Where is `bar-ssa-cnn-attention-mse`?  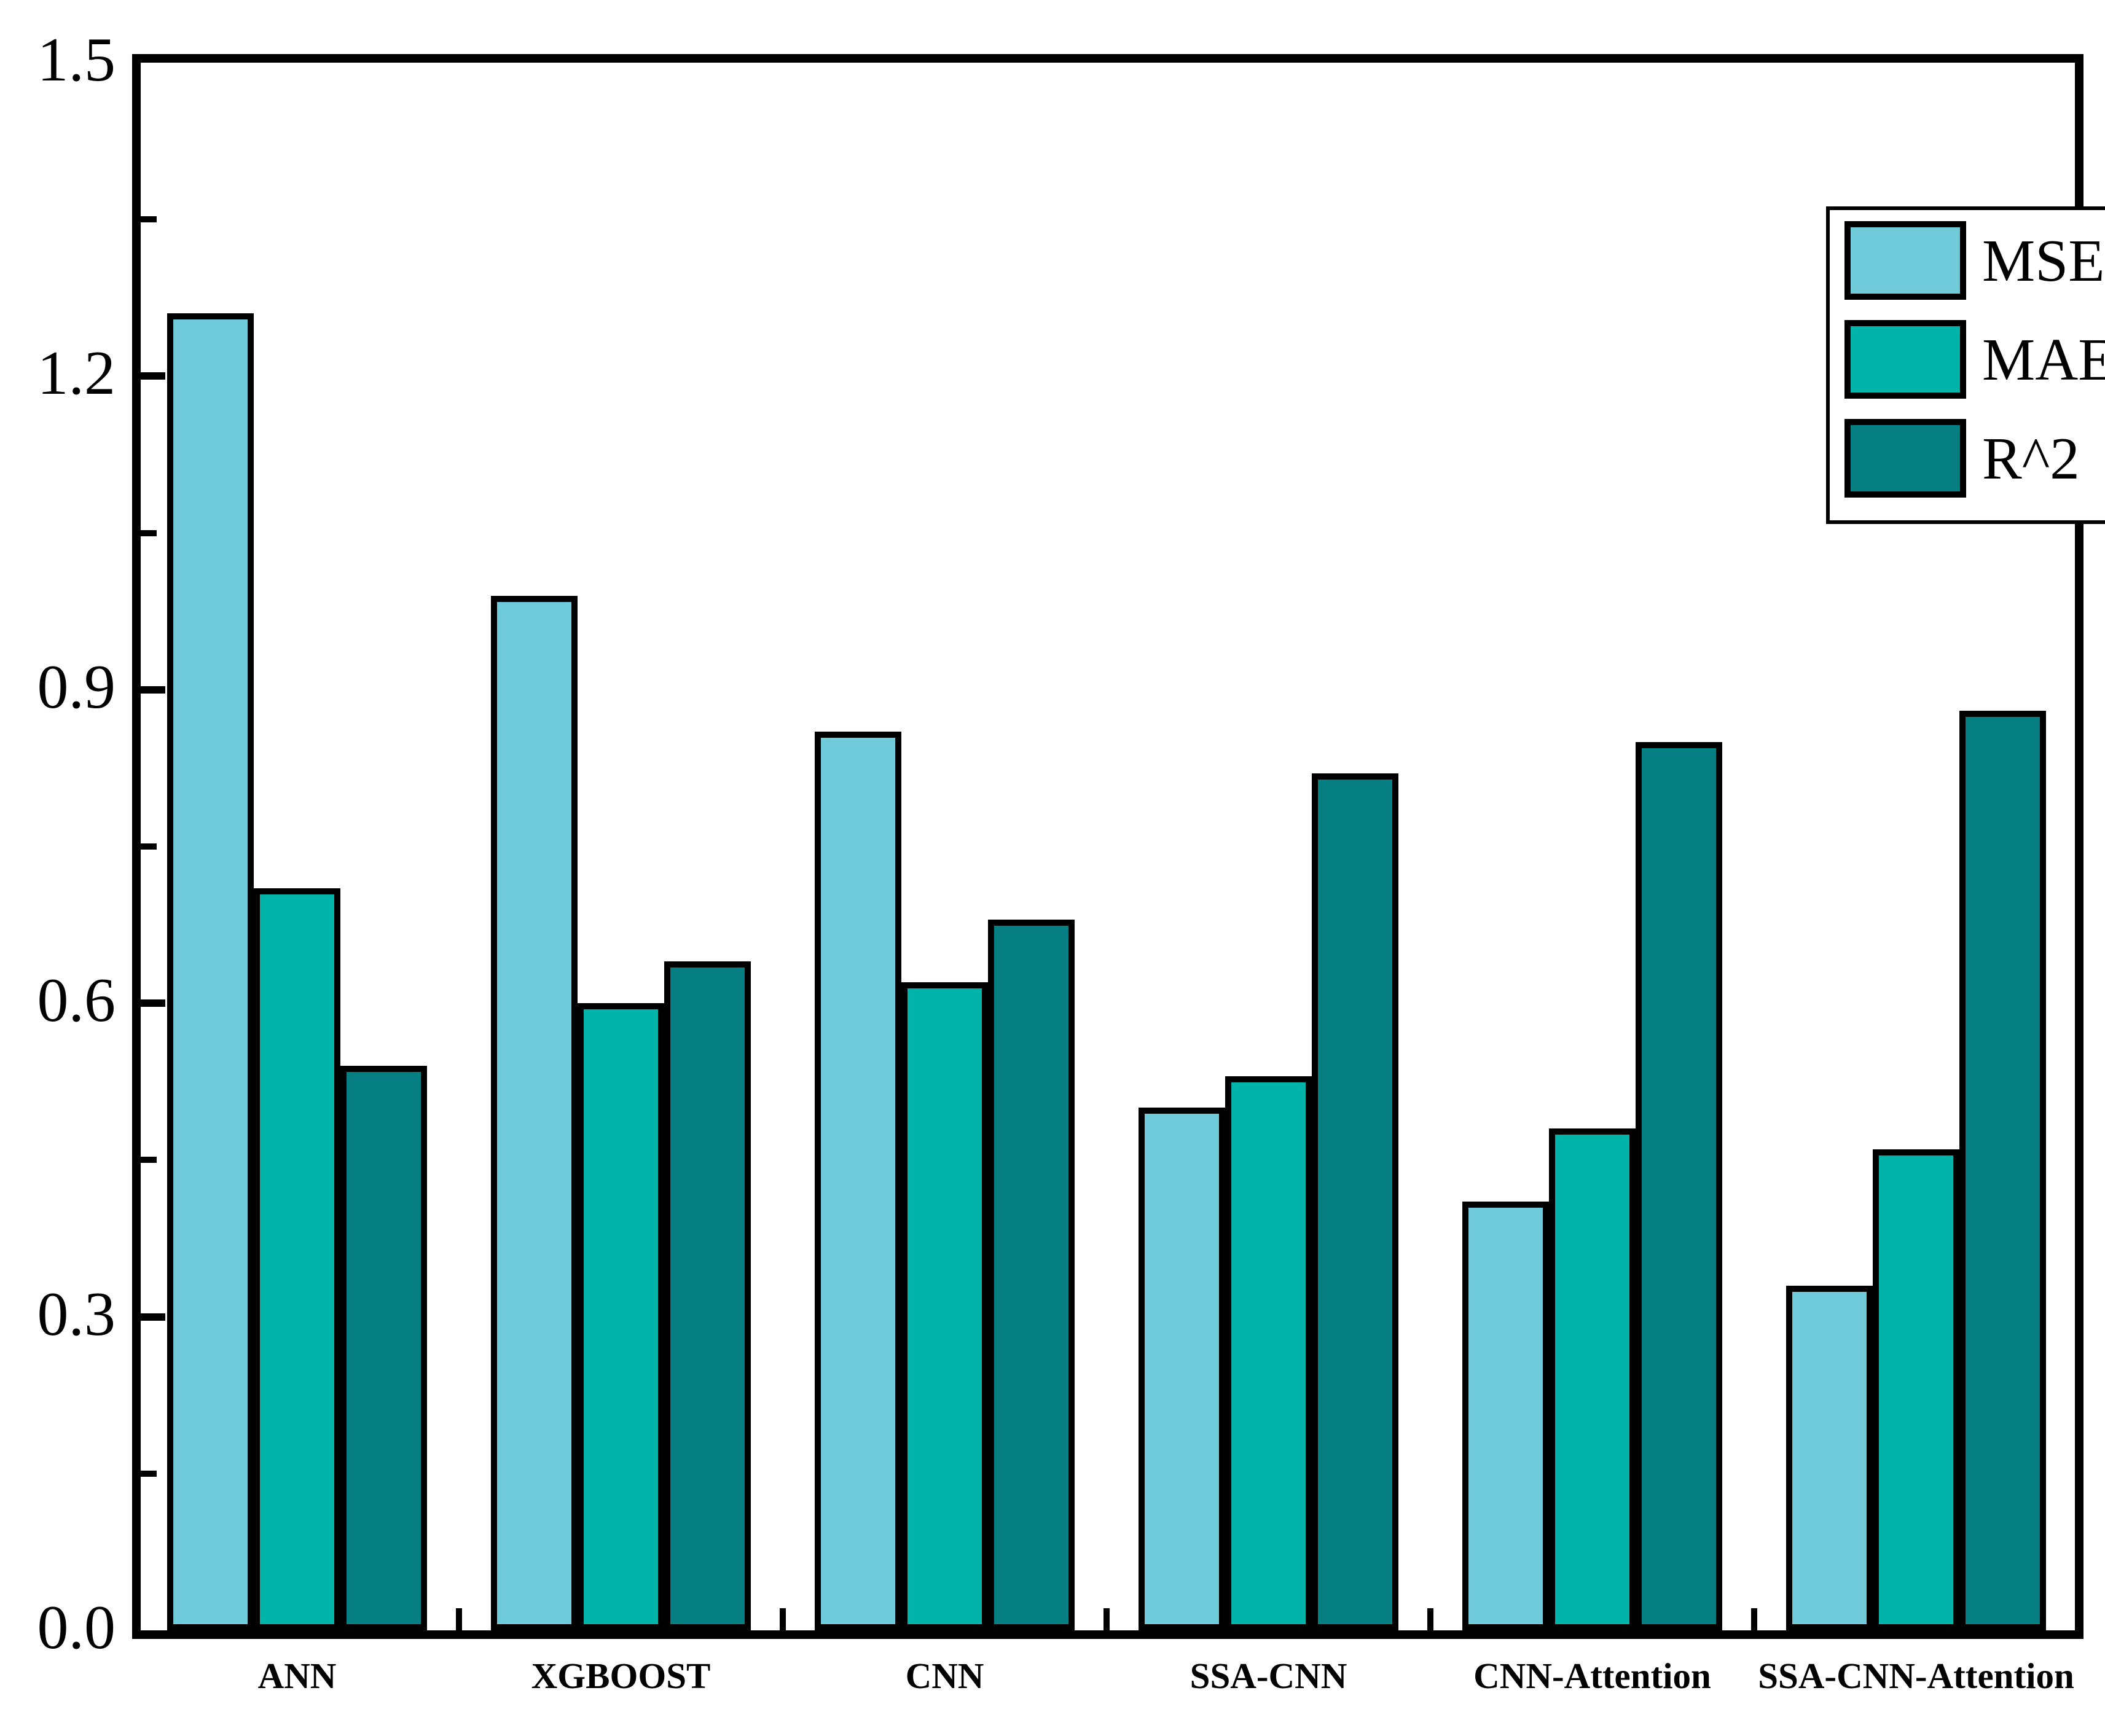 bar-ssa-cnn-attention-mse is located at coordinates (1829, 1458).